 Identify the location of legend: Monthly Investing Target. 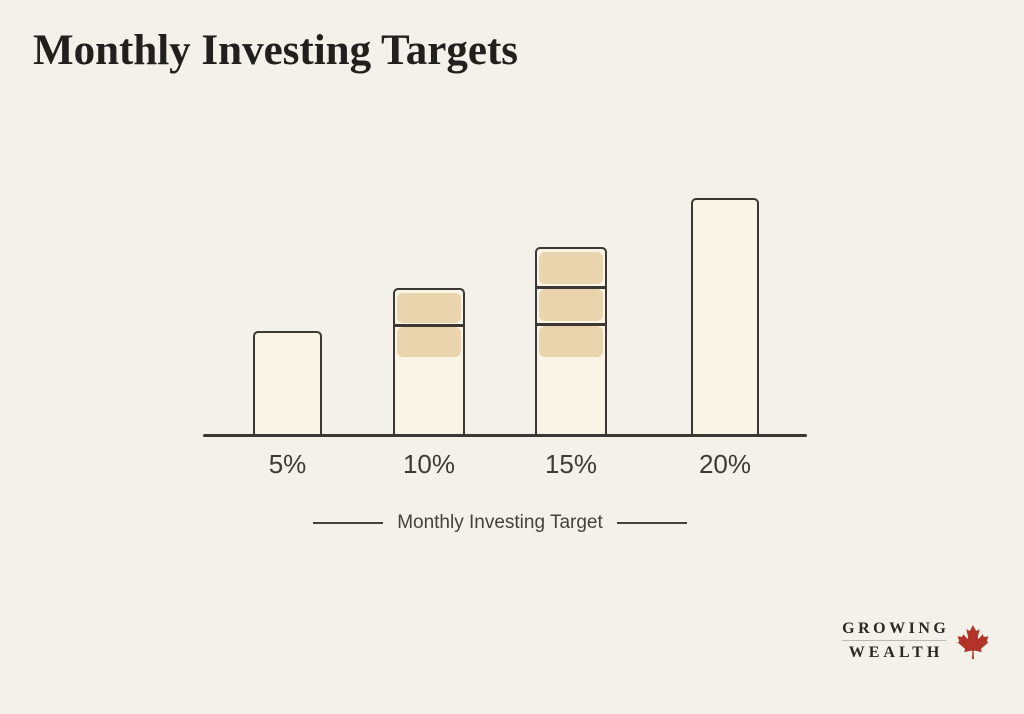
(500, 523).